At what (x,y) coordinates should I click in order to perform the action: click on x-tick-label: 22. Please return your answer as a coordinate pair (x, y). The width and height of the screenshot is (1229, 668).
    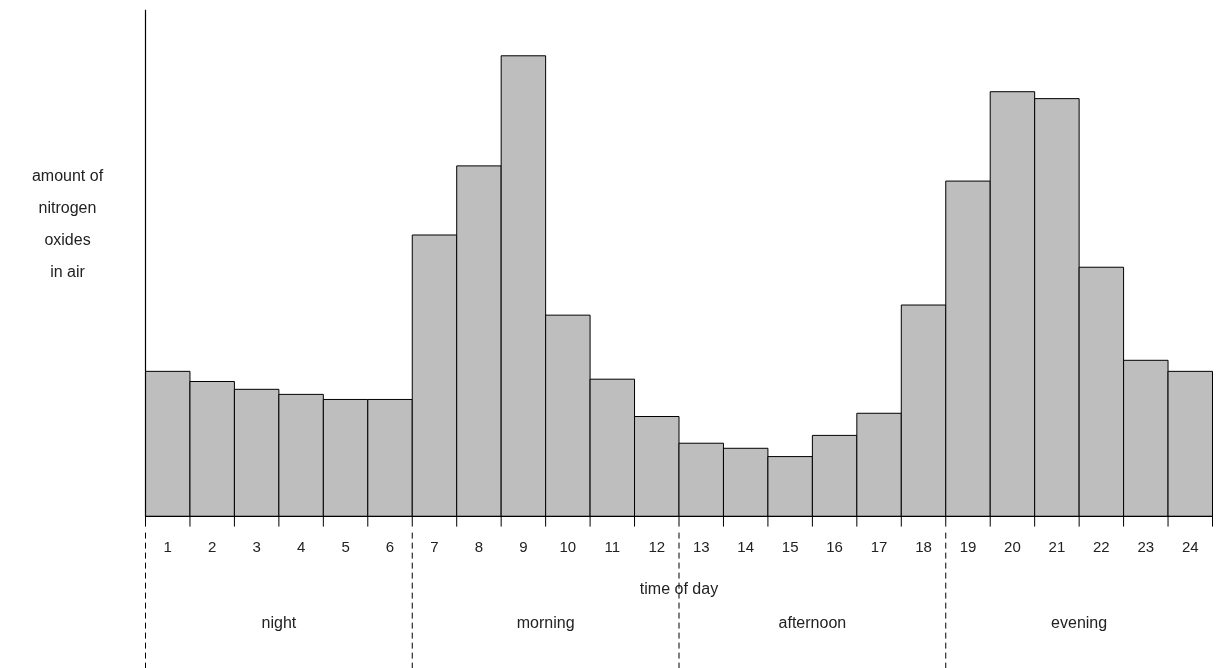
    Looking at the image, I should click on (1101, 547).